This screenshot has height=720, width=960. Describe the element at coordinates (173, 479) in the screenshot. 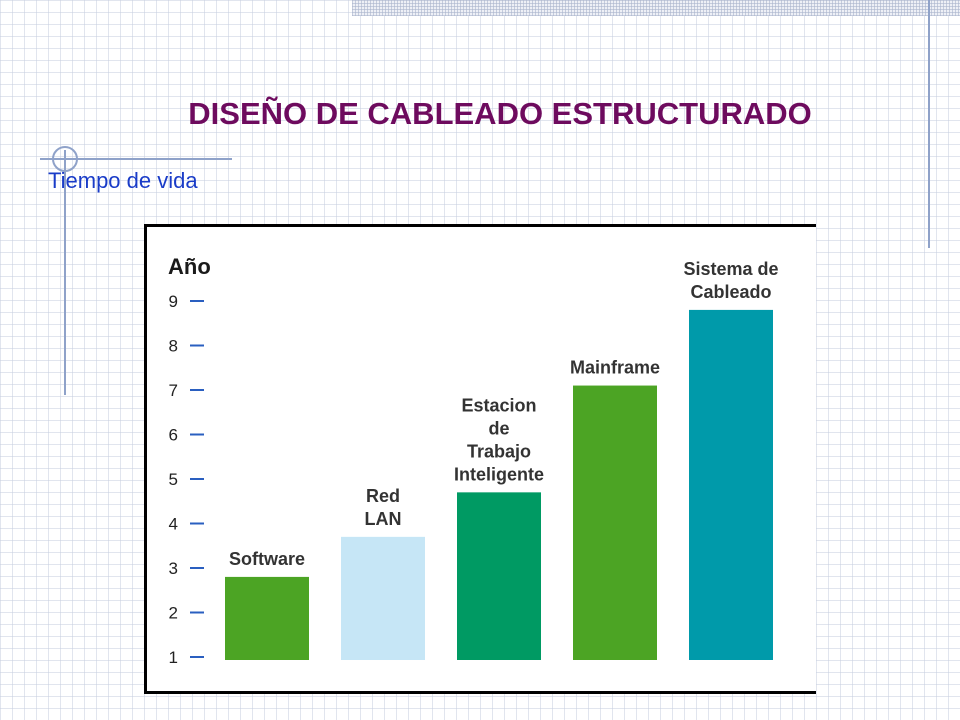

I see `y-tick-label: 5` at that location.